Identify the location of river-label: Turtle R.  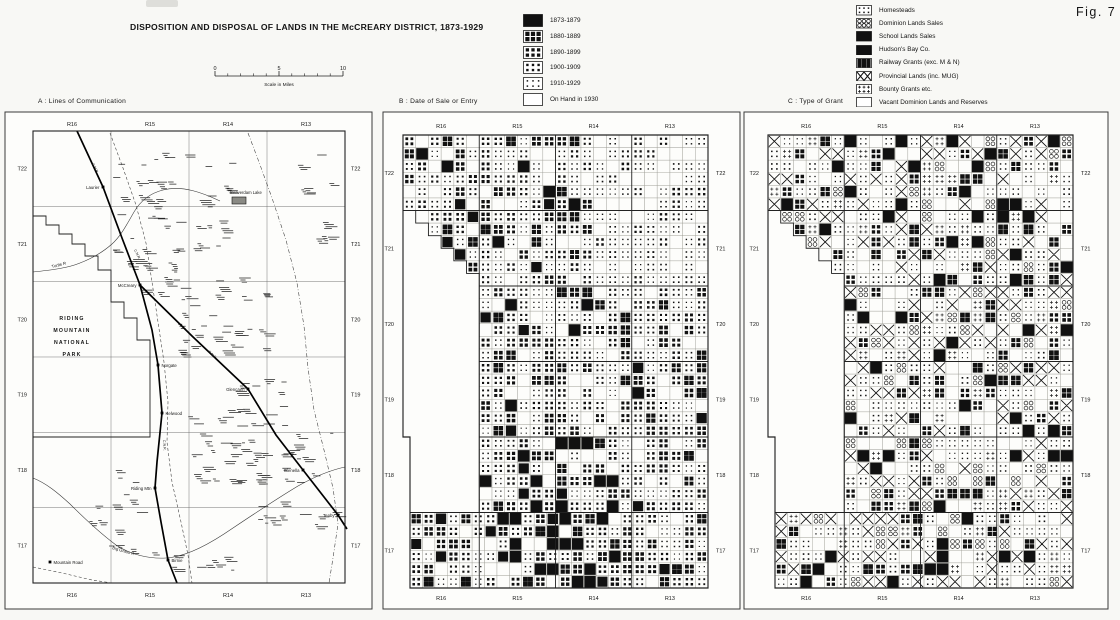
(59, 265).